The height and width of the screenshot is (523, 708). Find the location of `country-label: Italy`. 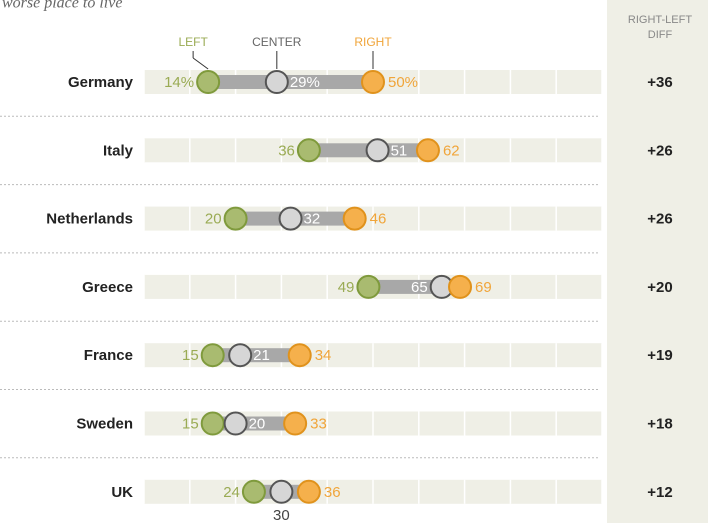

country-label: Italy is located at coordinates (118, 150).